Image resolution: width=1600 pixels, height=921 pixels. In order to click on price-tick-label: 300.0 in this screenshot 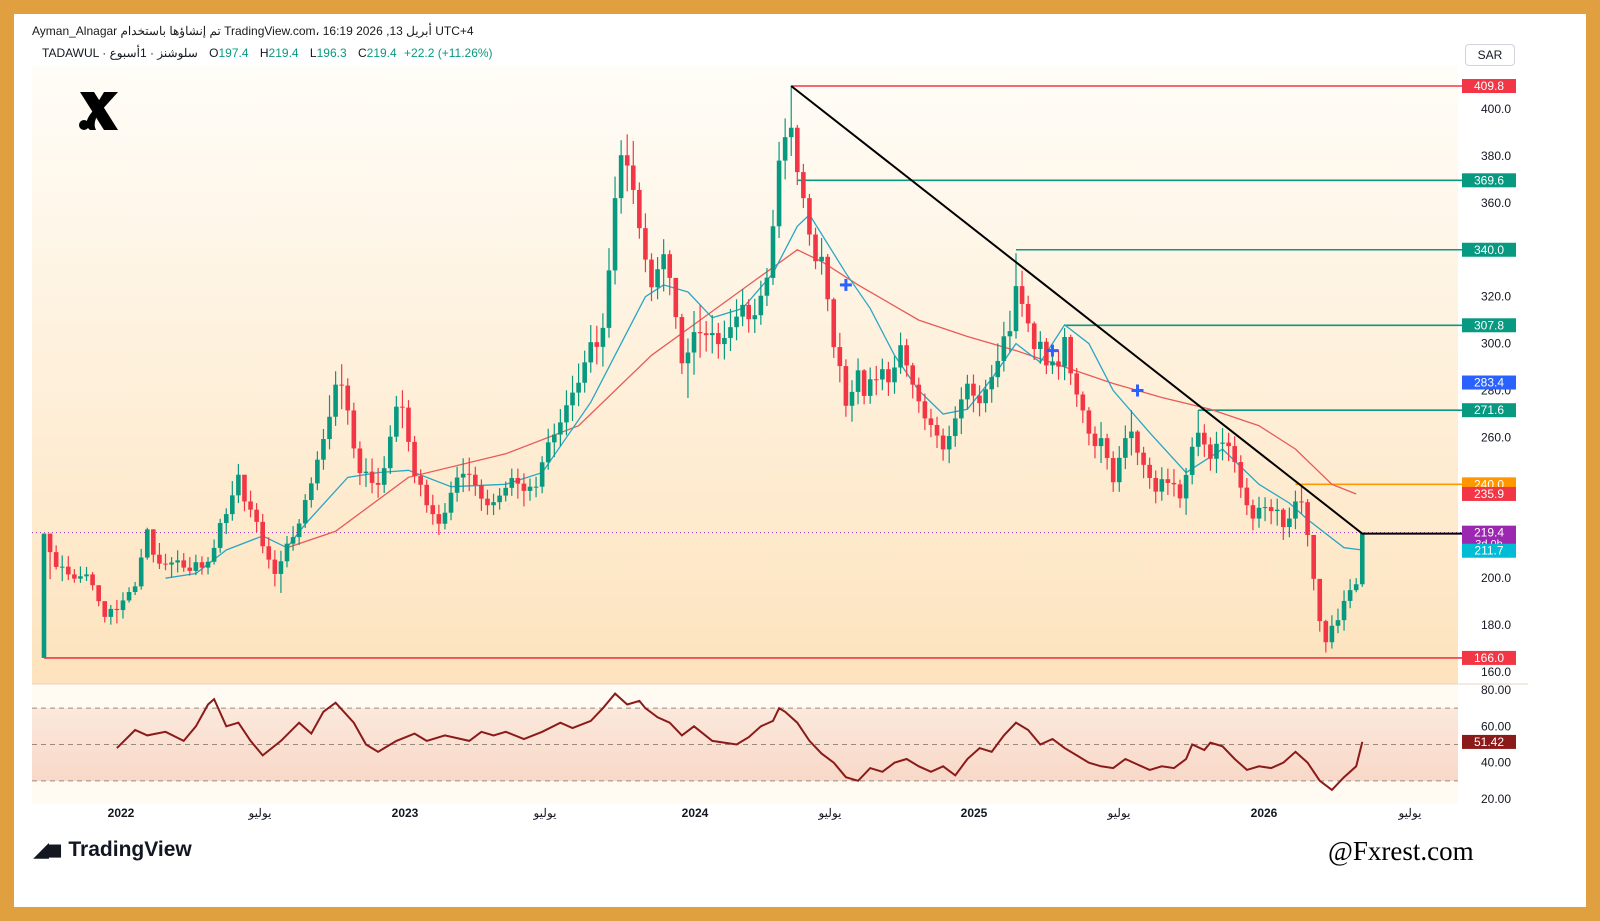, I will do `click(1496, 344)`.